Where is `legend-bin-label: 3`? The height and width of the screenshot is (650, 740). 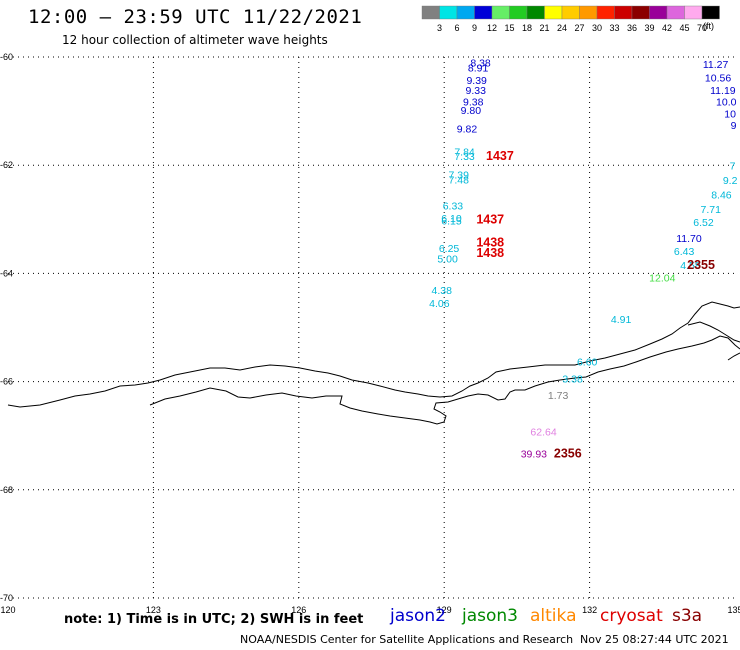
legend-bin-label: 3 is located at coordinates (439, 28).